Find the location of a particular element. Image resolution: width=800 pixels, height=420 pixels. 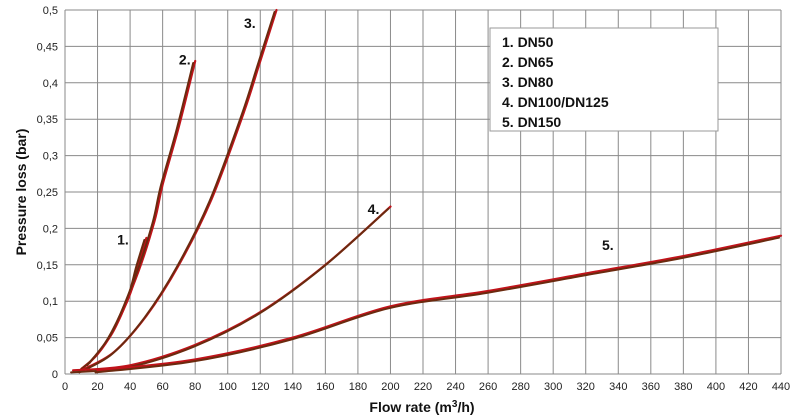

series-1-label: 1. is located at coordinates (123, 239).